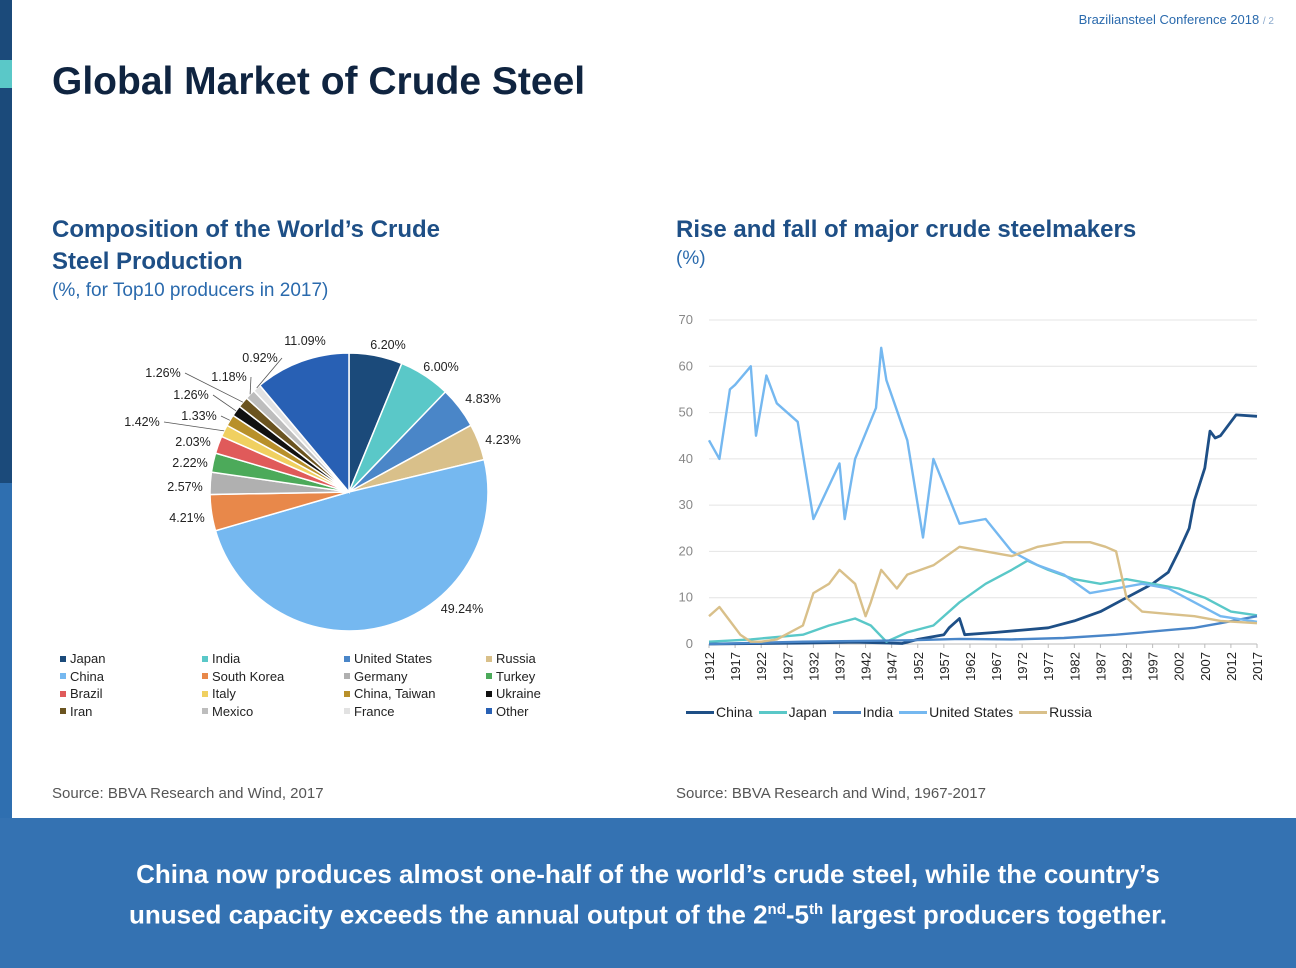 The width and height of the screenshot is (1296, 968). What do you see at coordinates (489, 693) in the screenshot?
I see `legend-swatch-ukraine` at bounding box center [489, 693].